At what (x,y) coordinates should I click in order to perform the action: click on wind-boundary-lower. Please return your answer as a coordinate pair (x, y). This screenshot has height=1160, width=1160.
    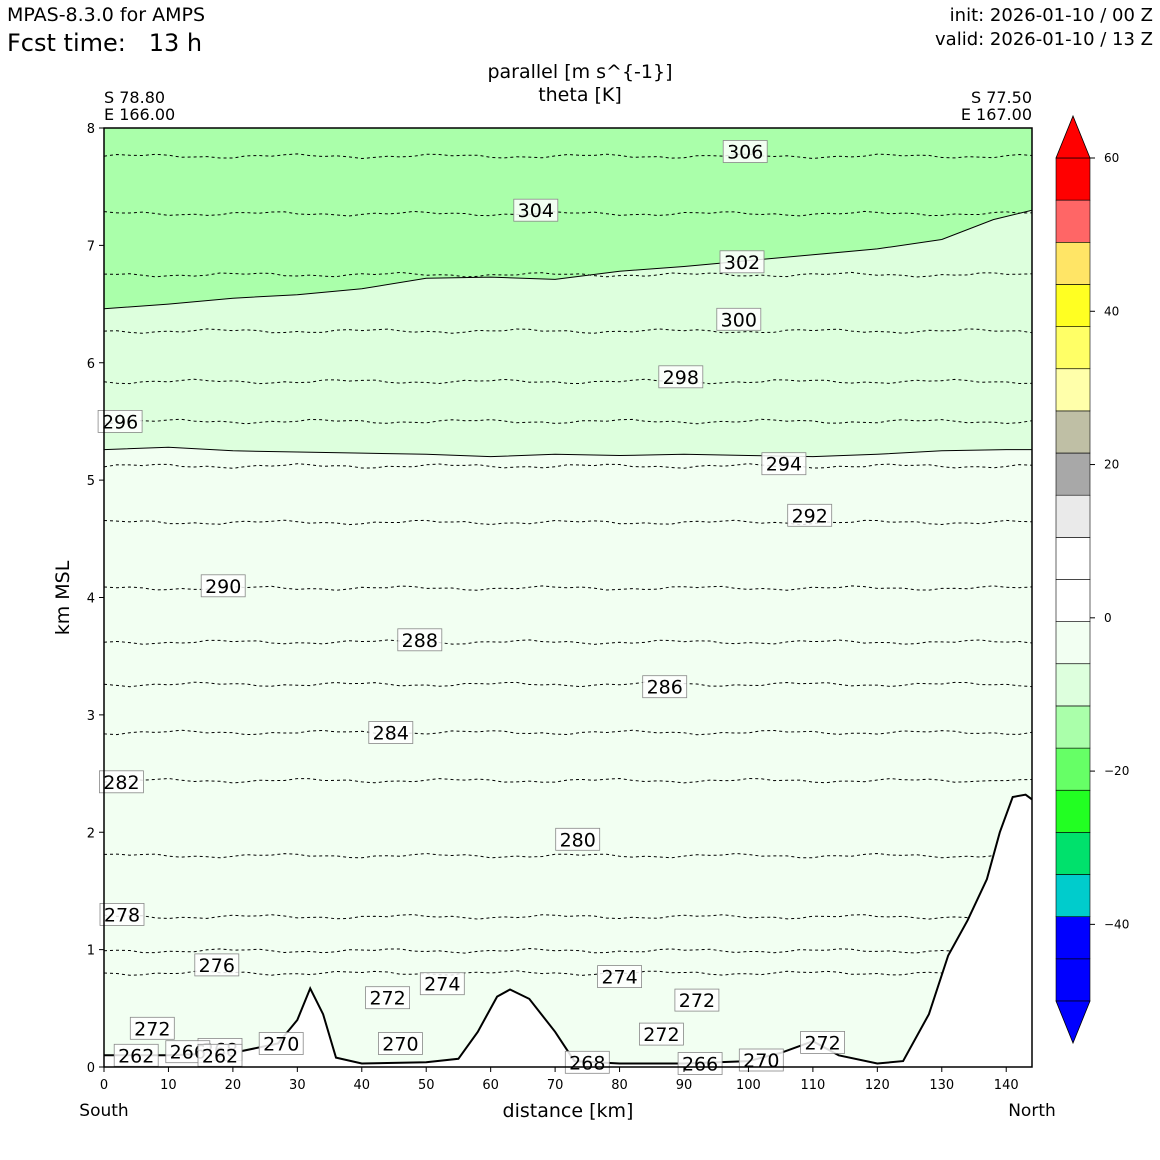
    Looking at the image, I should click on (568, 452).